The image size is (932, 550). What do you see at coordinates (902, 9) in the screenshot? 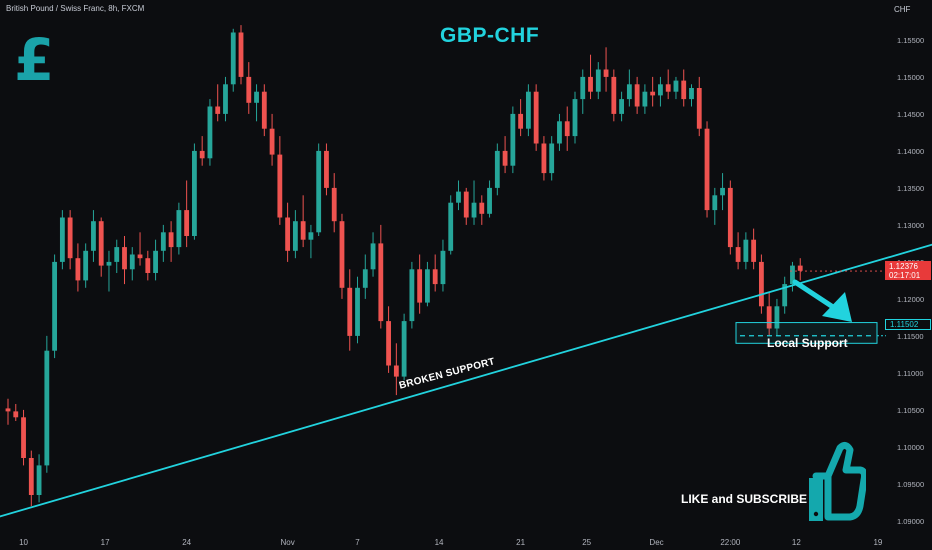
I see `currency-label: CHF` at bounding box center [902, 9].